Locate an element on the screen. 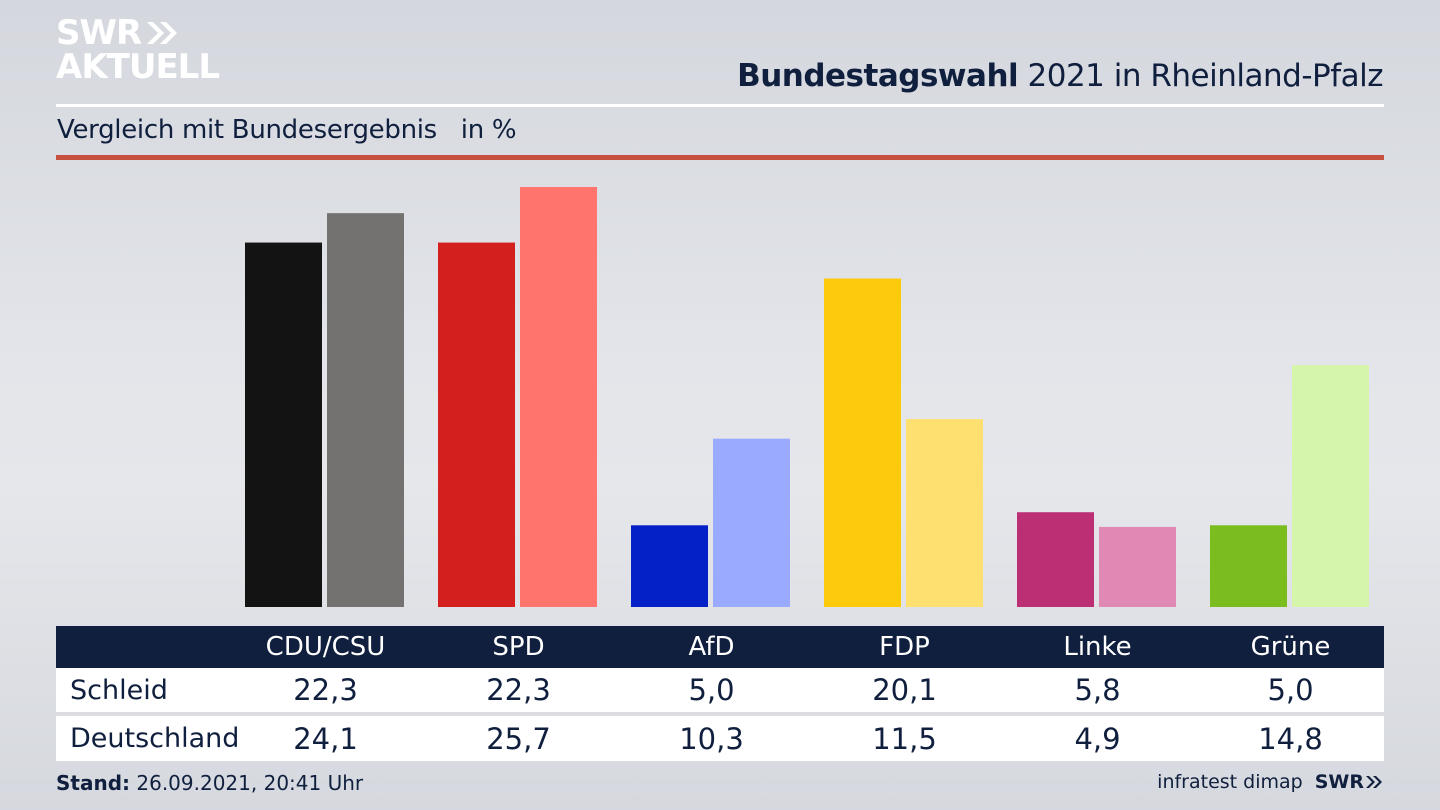 This screenshot has height=810, width=1440. column-header-cdu-csu: CDU/CSU is located at coordinates (325, 647).